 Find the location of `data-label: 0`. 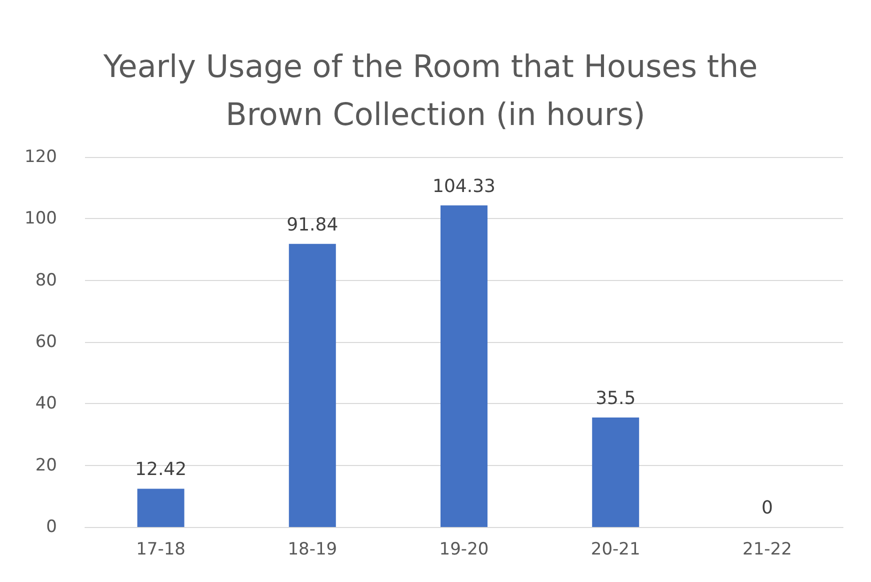

data-label: 0 is located at coordinates (767, 508).